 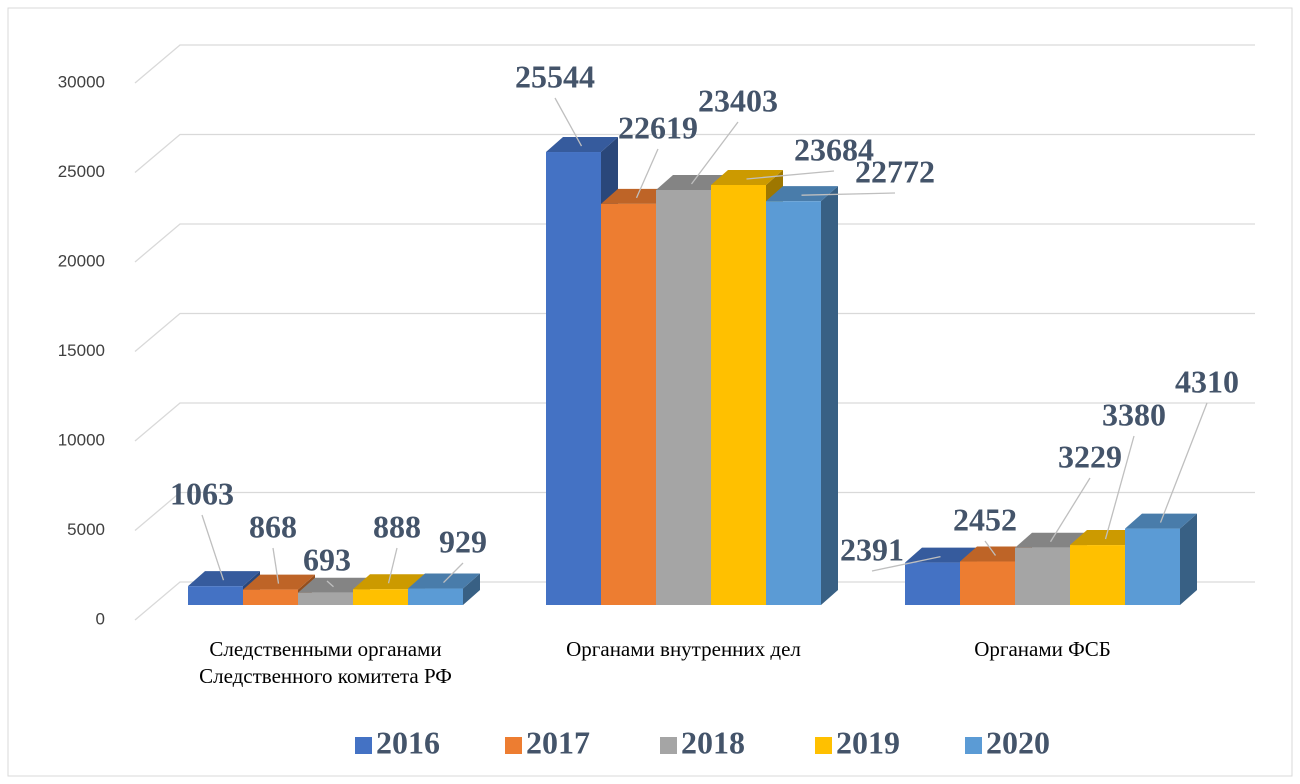 I want to click on data-label: 868, so click(x=273, y=526).